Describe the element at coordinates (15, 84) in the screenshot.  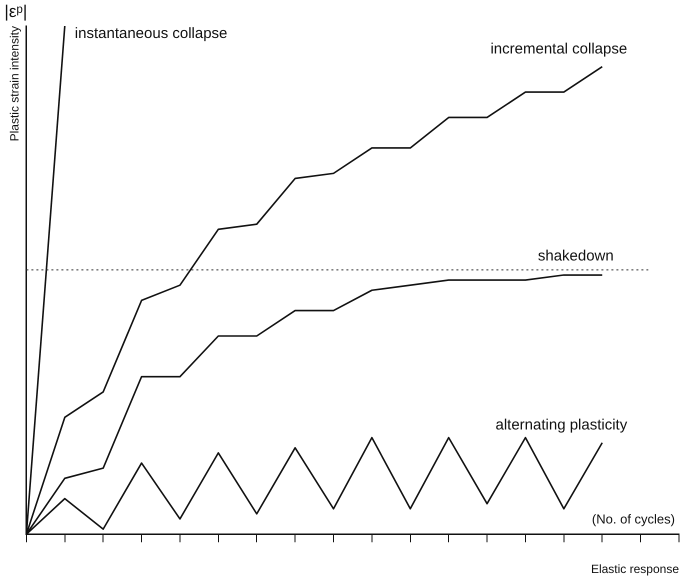
I see `y-axis-title: Plastic strain intensity` at that location.